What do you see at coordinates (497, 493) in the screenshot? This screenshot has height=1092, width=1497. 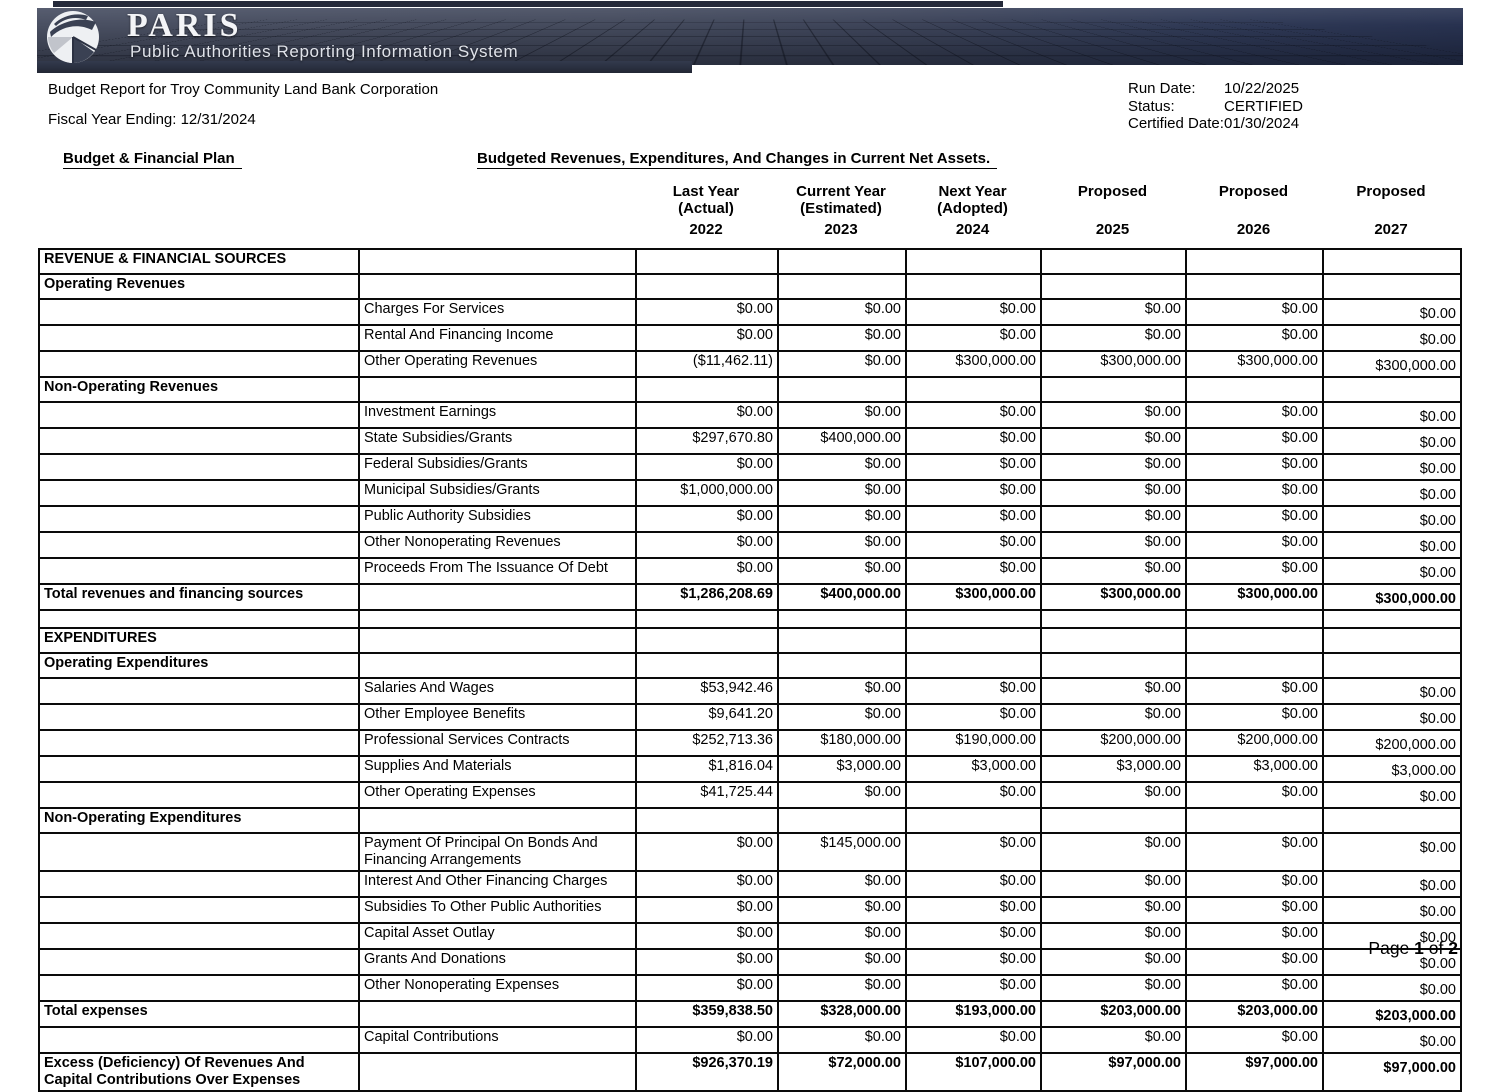 I see `line-item-cell: Municipal Subsidies/Grants` at bounding box center [497, 493].